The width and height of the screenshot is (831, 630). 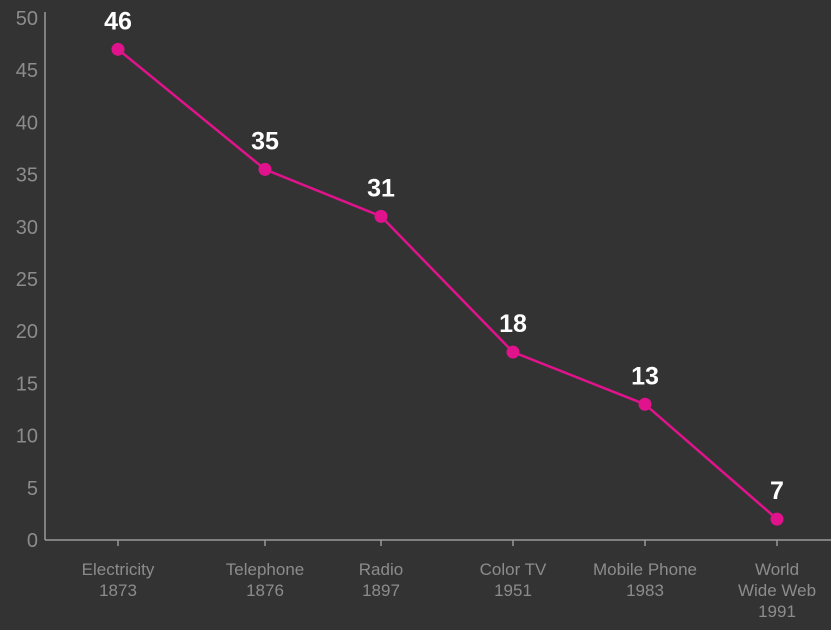 I want to click on x-tick-label-line: 1897, so click(x=381, y=590).